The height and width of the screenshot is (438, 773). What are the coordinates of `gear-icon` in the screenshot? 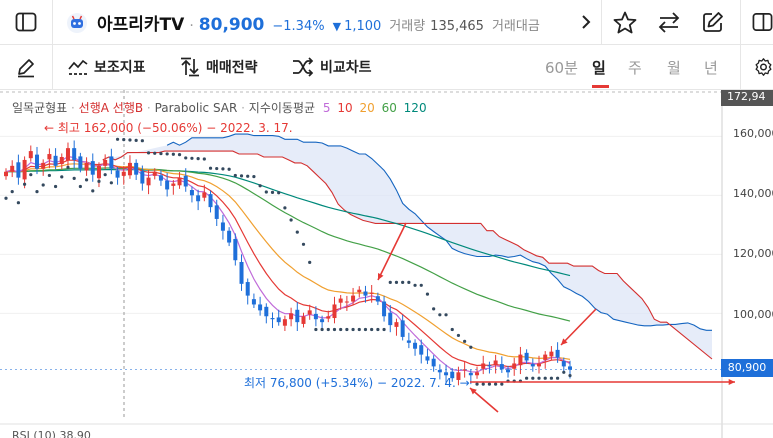 It's located at (763, 67).